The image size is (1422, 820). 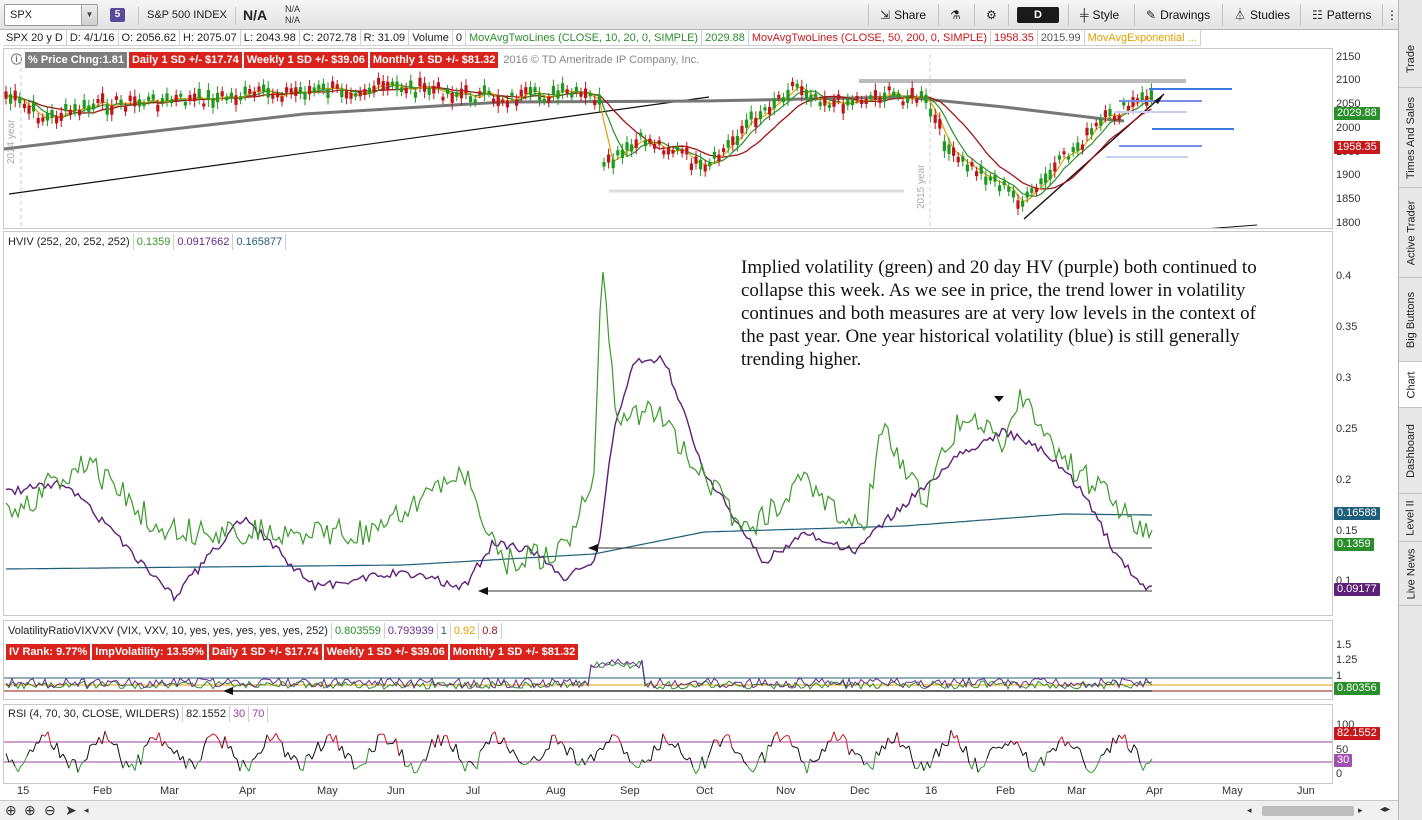 I want to click on symbol-link-badge: 5, so click(x=117, y=15).